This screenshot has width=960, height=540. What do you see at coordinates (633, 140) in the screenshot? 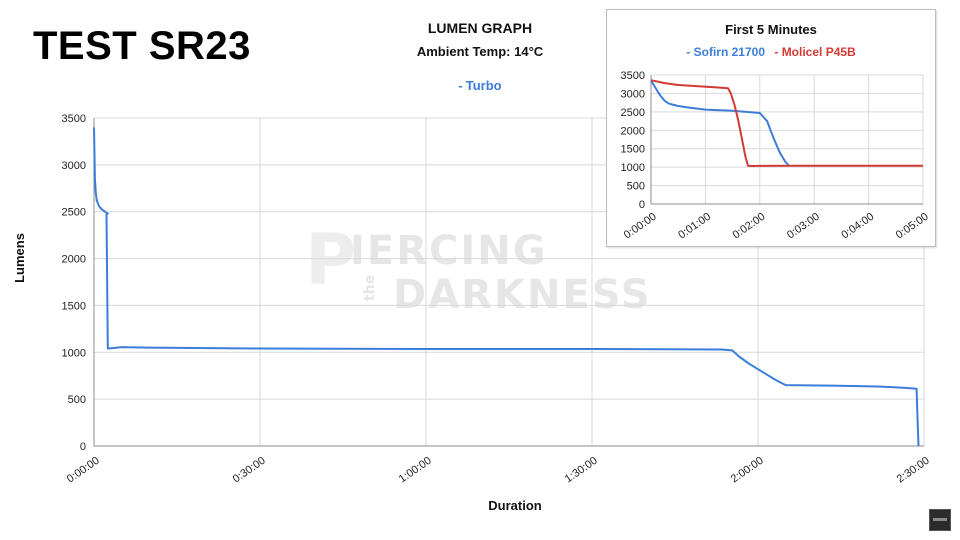
I see `inset-y-tick-labels: 0 500 1000 1500 2000 2500 3000 3500` at bounding box center [633, 140].